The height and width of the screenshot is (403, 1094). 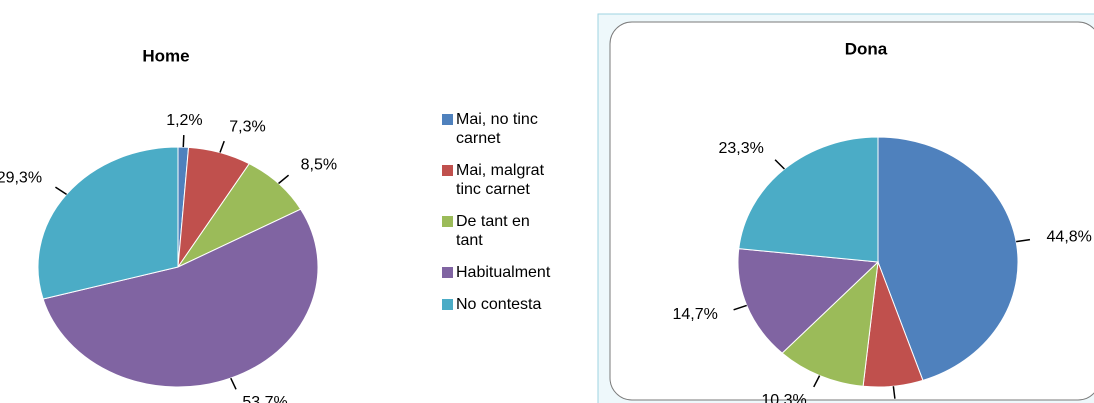 I want to click on legend-label: Mai, malgrat tinc carnet, so click(x=500, y=180).